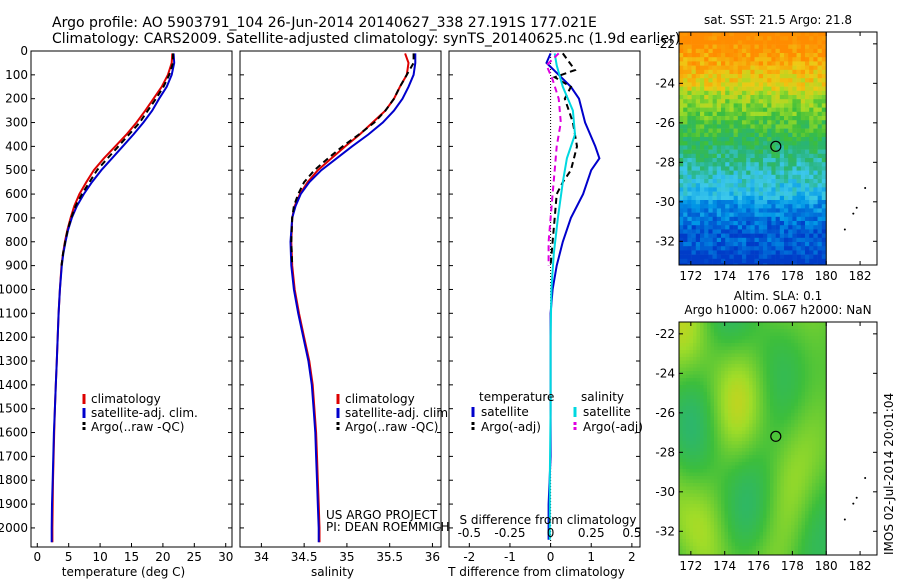  What do you see at coordinates (511, 427) in the screenshot?
I see `difference-legend-label: Argo(-adj)` at bounding box center [511, 427].